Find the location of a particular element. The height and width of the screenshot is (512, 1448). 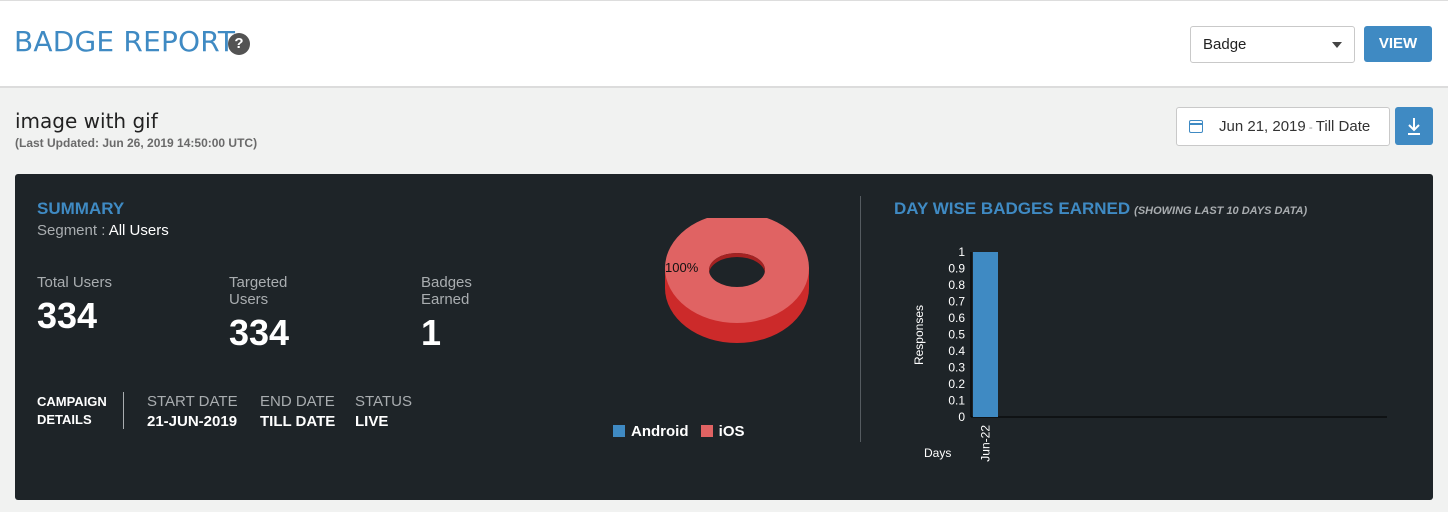

detail-label: END DATE is located at coordinates (297, 401).